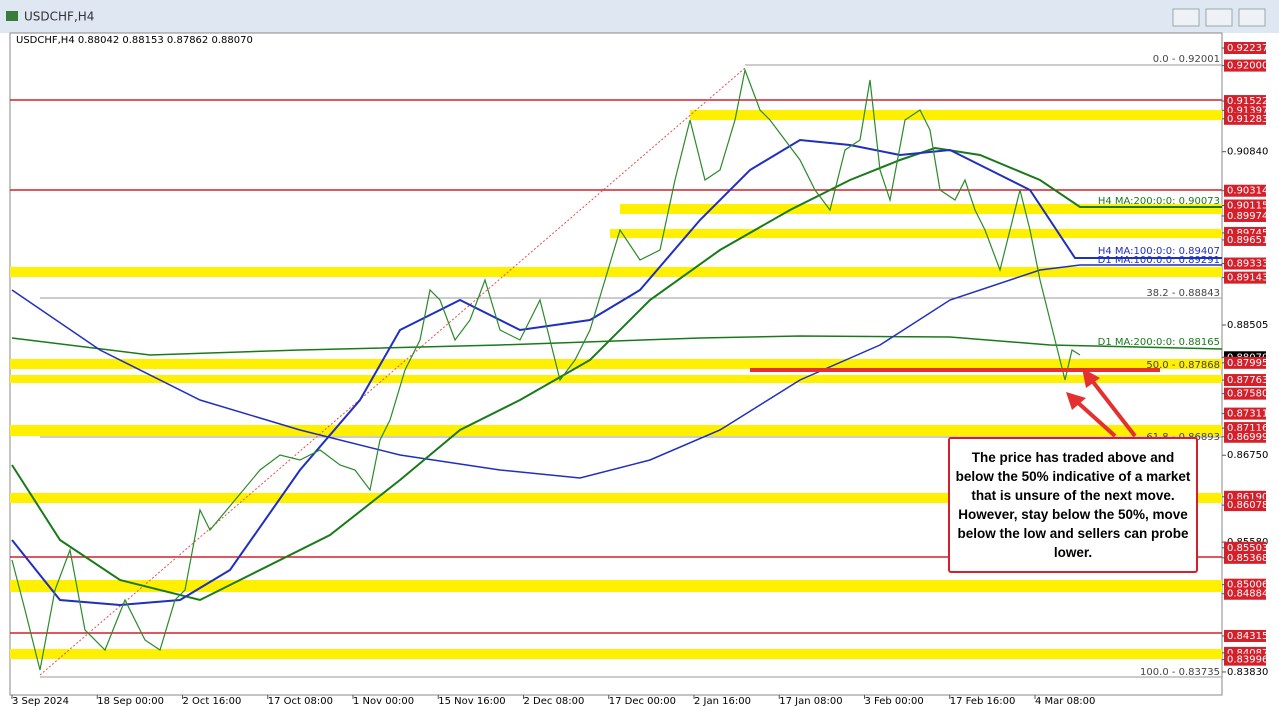 The image size is (1279, 706). Describe the element at coordinates (1247, 264) in the screenshot. I see `price-label: 0.89333` at that location.